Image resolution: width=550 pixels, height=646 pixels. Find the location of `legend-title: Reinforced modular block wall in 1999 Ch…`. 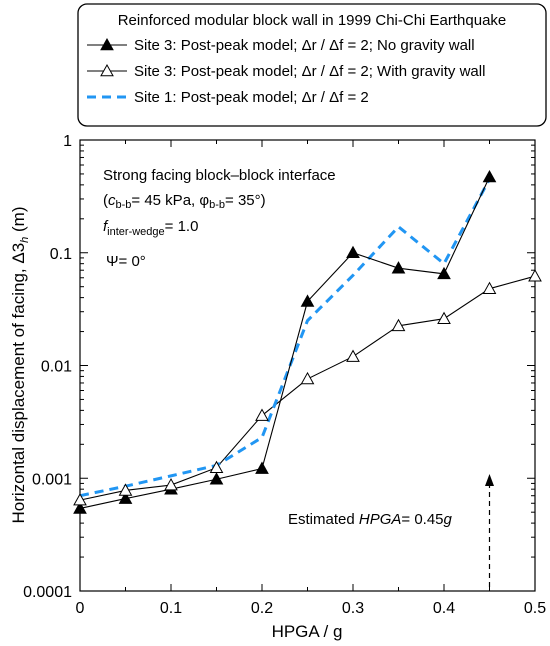

legend-title: Reinforced modular block wall in 1999 Ch… is located at coordinates (312, 20).